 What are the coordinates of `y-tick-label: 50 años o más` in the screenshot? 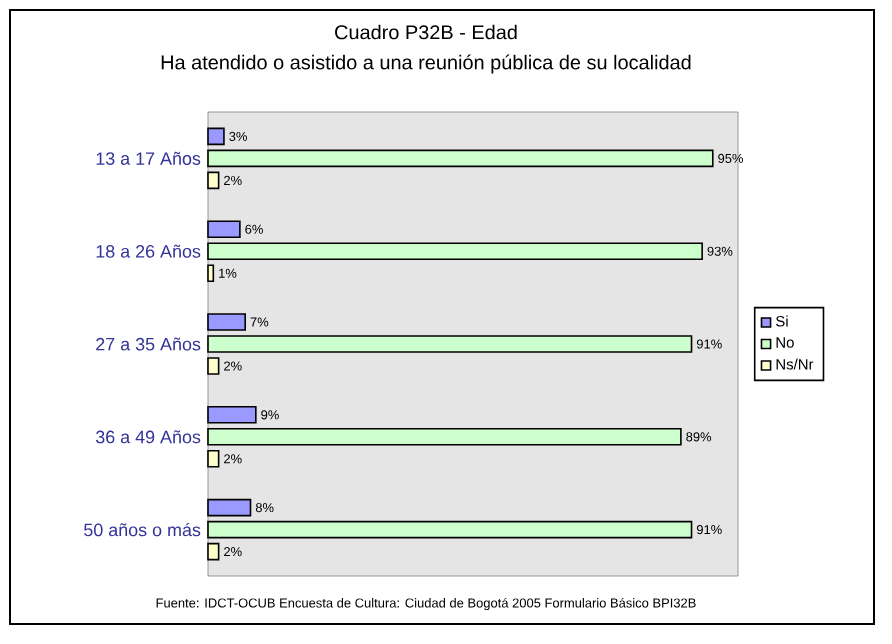 It's located at (142, 529).